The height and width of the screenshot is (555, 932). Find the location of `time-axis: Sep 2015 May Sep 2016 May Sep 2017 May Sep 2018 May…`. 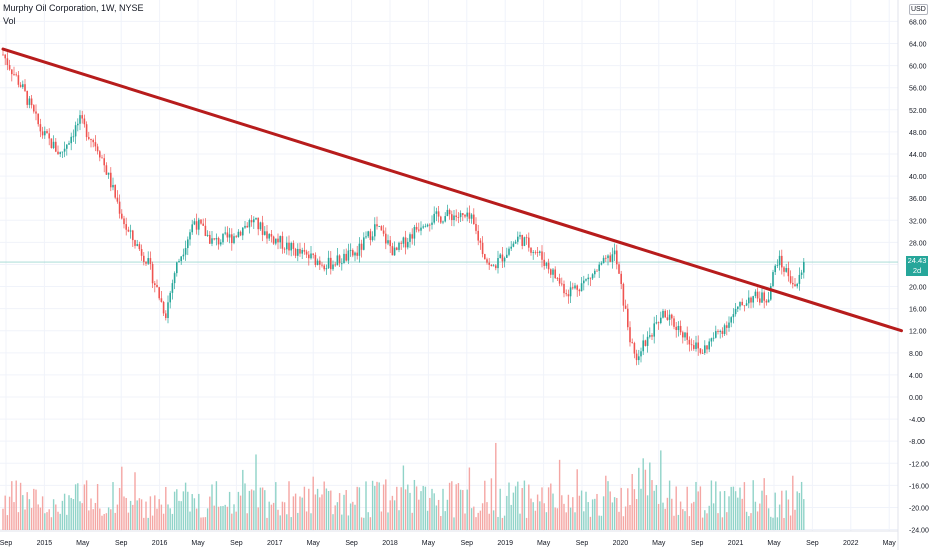

time-axis: Sep 2015 May Sep 2016 May Sep 2017 May Sep 2018 May… is located at coordinates (448, 543).